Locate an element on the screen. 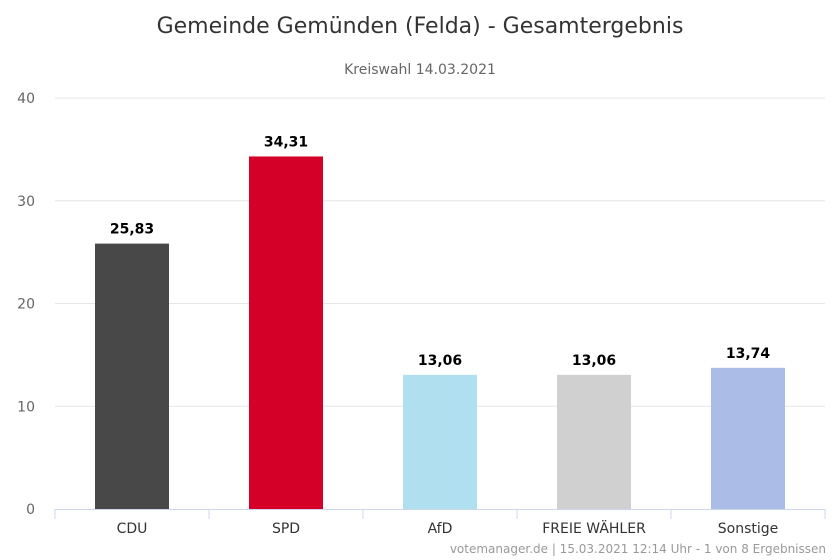  x-tick-label: CDU is located at coordinates (132, 529).